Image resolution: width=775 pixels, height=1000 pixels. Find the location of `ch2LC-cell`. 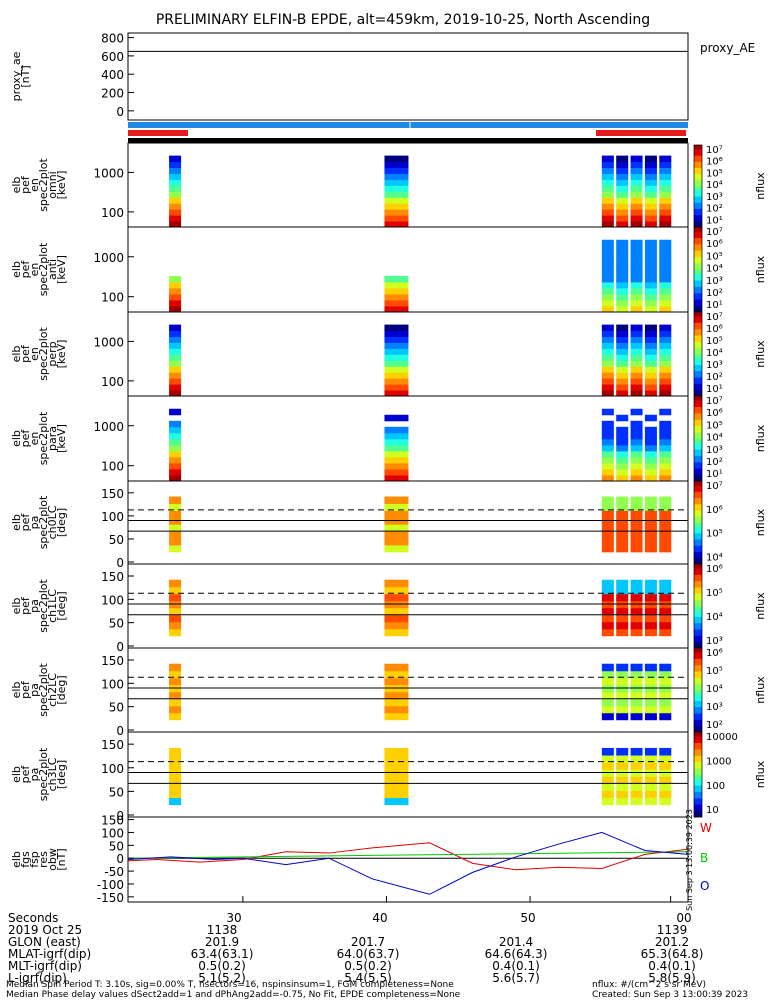

ch2LC-cell is located at coordinates (650, 674).